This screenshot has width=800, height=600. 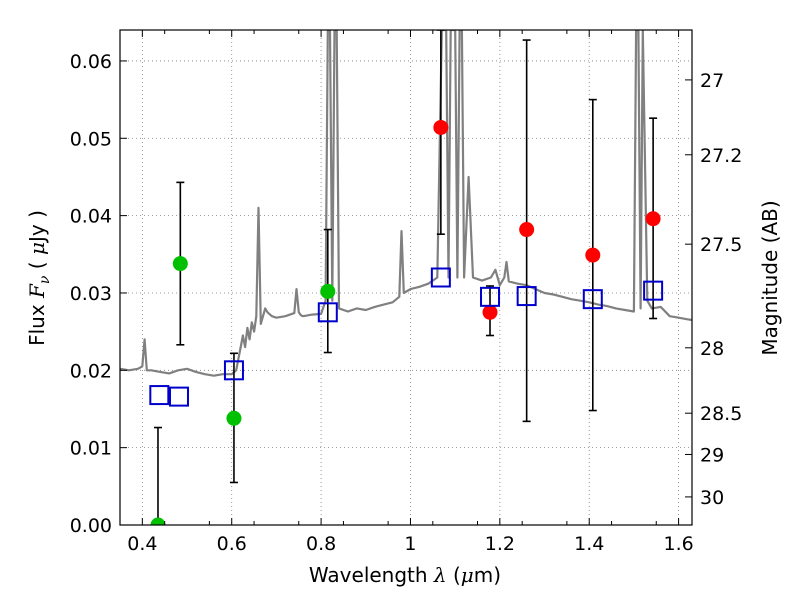 What do you see at coordinates (410, 544) in the screenshot?
I see `x-tick-label: 1` at bounding box center [410, 544].